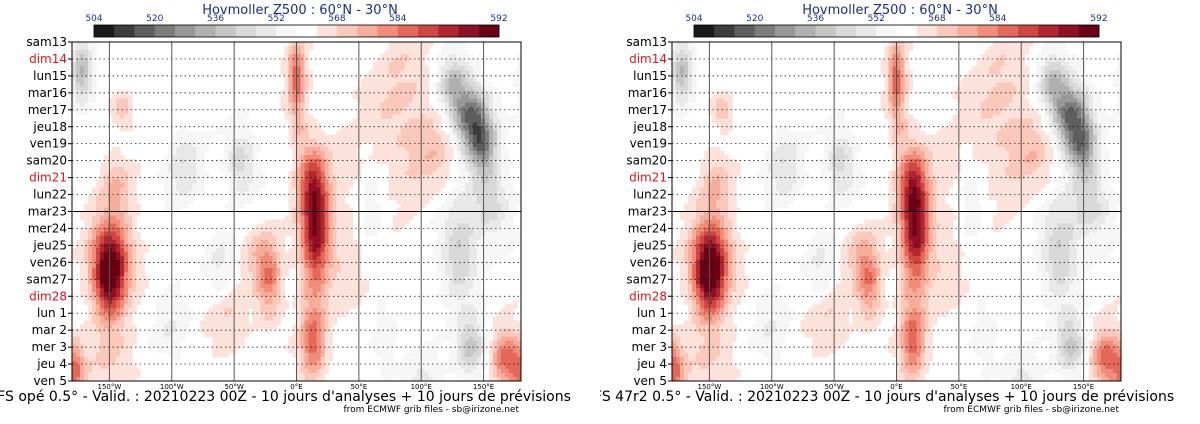 The width and height of the screenshot is (1200, 424). Describe the element at coordinates (300, 10) in the screenshot. I see `chart-title: Hovmoller Z500 : 60°N - 30°N` at that location.